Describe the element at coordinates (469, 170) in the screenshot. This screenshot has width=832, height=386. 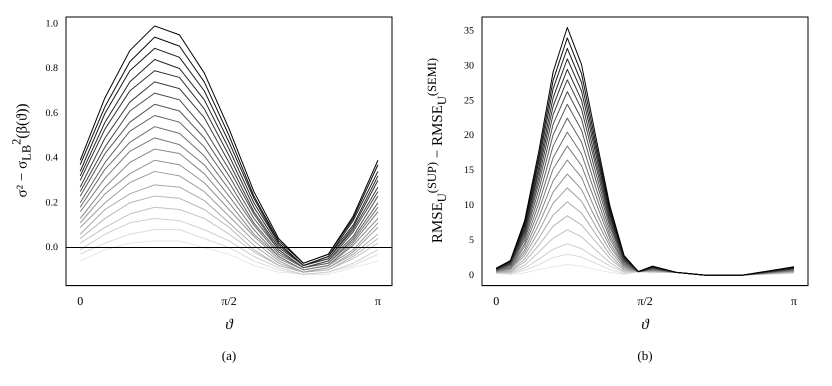
I see `y-tick-label: 15` at that location.